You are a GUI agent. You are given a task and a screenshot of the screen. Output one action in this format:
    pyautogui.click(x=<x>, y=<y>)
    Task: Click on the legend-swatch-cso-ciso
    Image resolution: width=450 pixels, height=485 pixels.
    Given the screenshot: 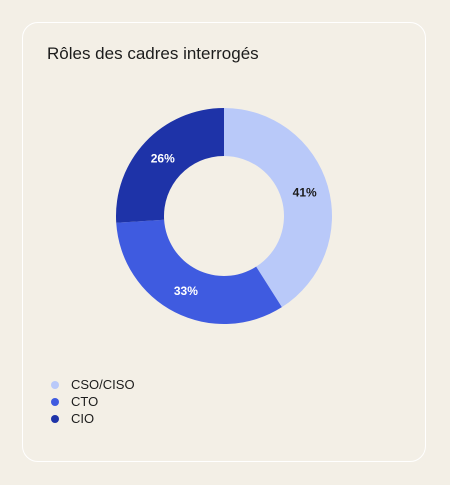 What is the action you would take?
    pyautogui.click(x=55, y=384)
    